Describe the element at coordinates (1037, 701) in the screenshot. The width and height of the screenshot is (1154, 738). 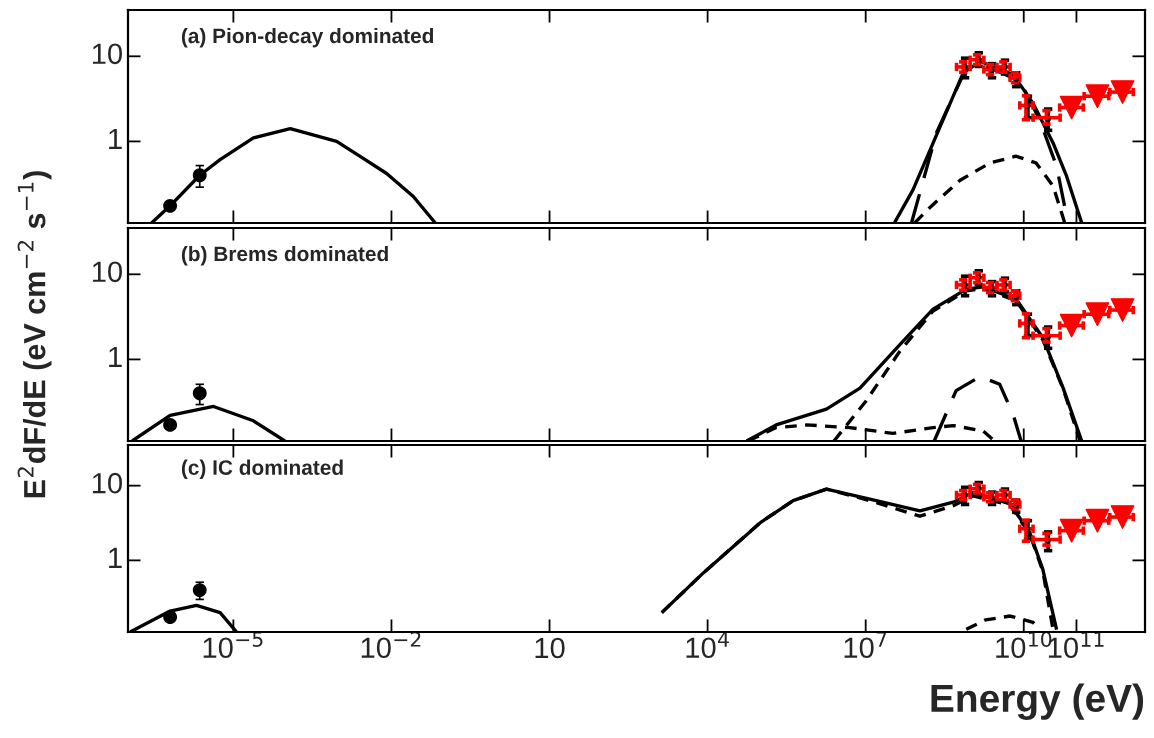
I see `x-axis-title: Energy (eV)` at that location.